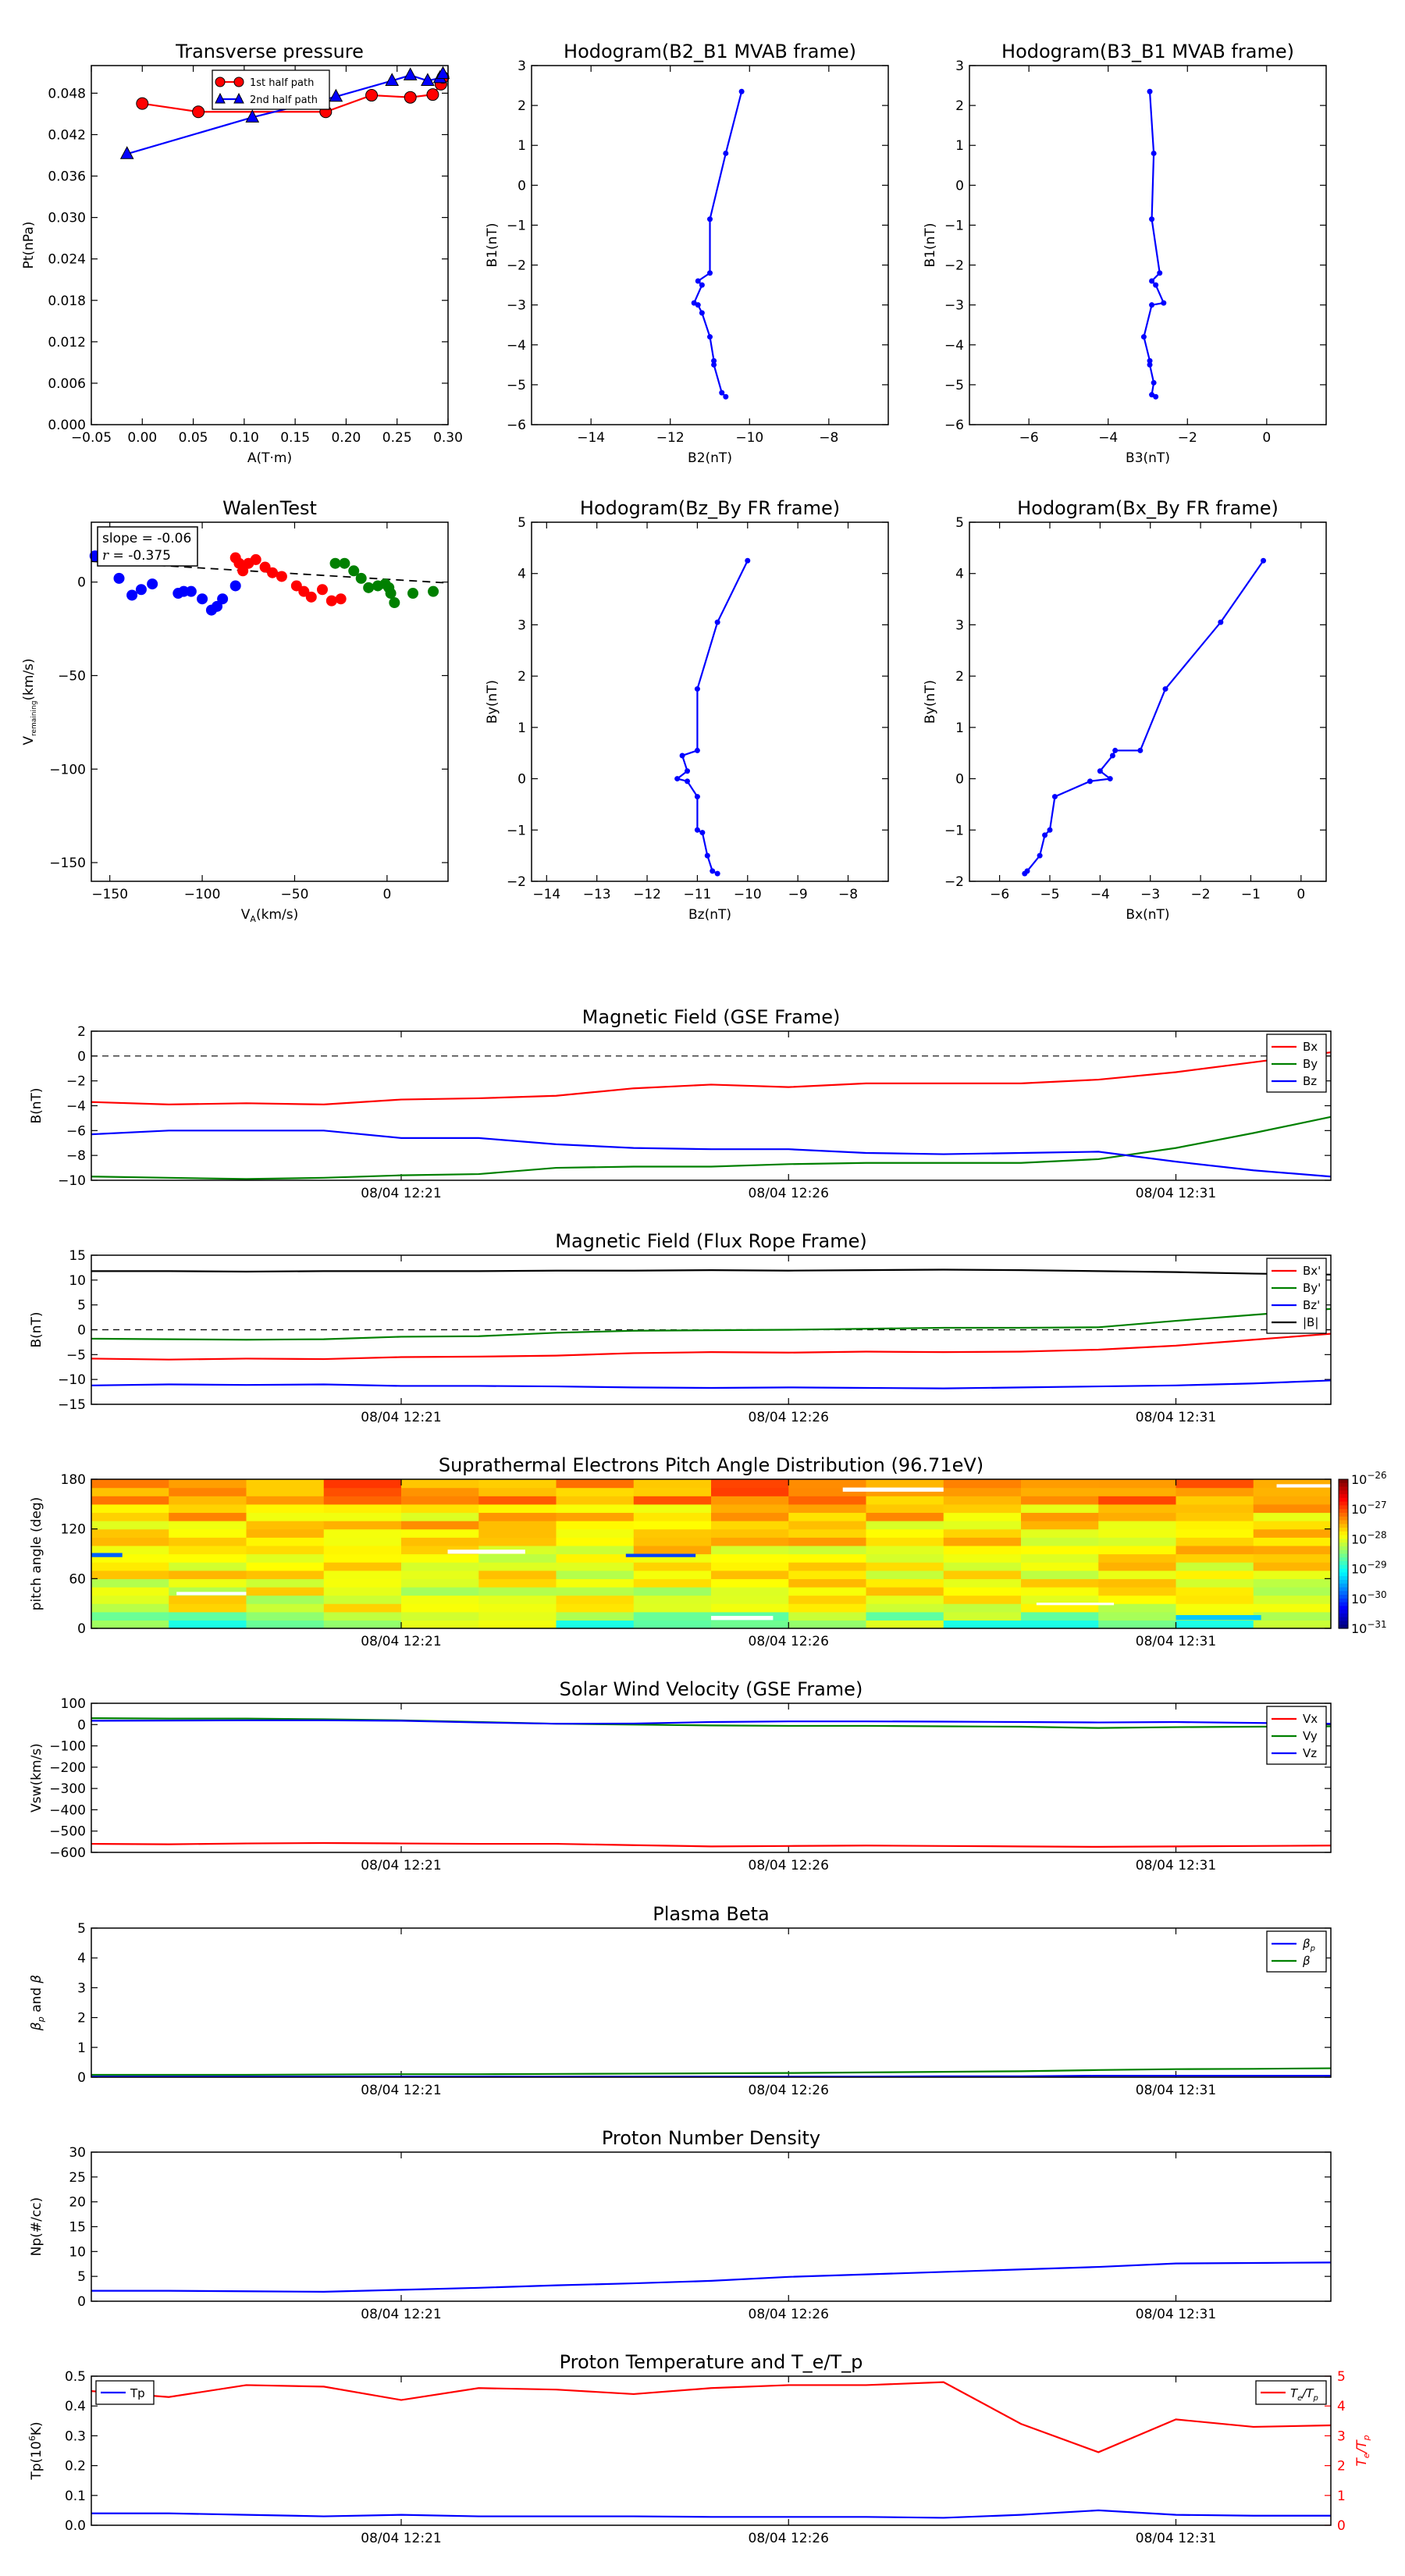 The height and width of the screenshot is (2576, 1405). Describe the element at coordinates (1310, 1064) in the screenshot. I see `legend-label: By` at that location.